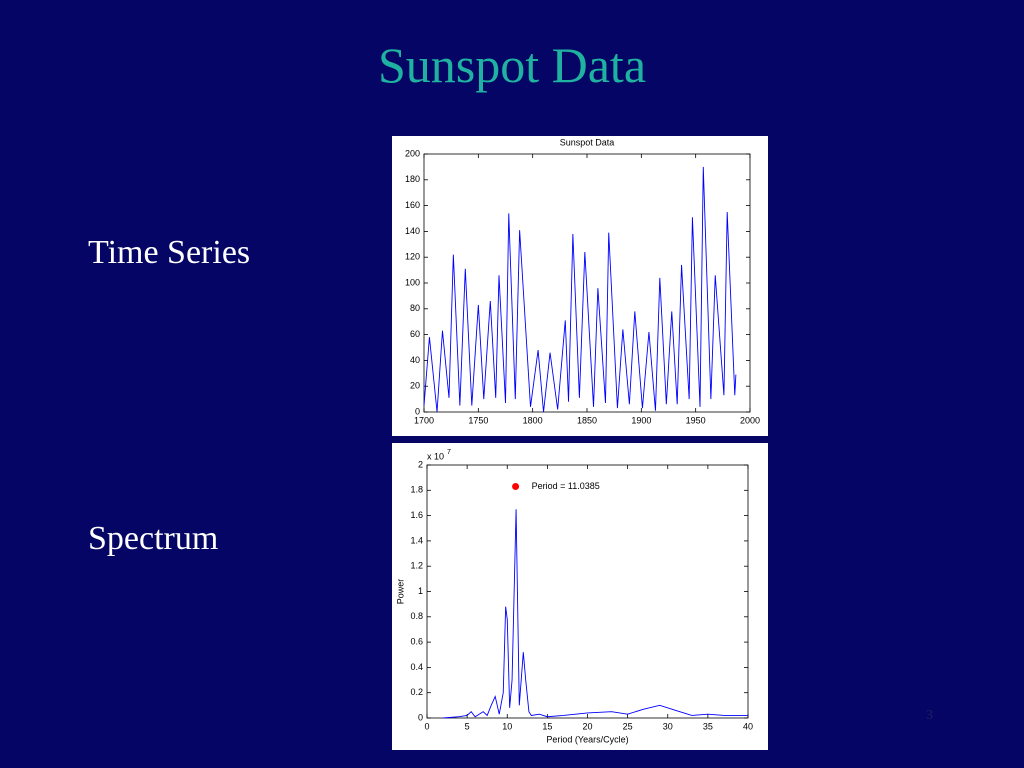  Describe the element at coordinates (426, 726) in the screenshot. I see `x-tick-label: 0` at that location.